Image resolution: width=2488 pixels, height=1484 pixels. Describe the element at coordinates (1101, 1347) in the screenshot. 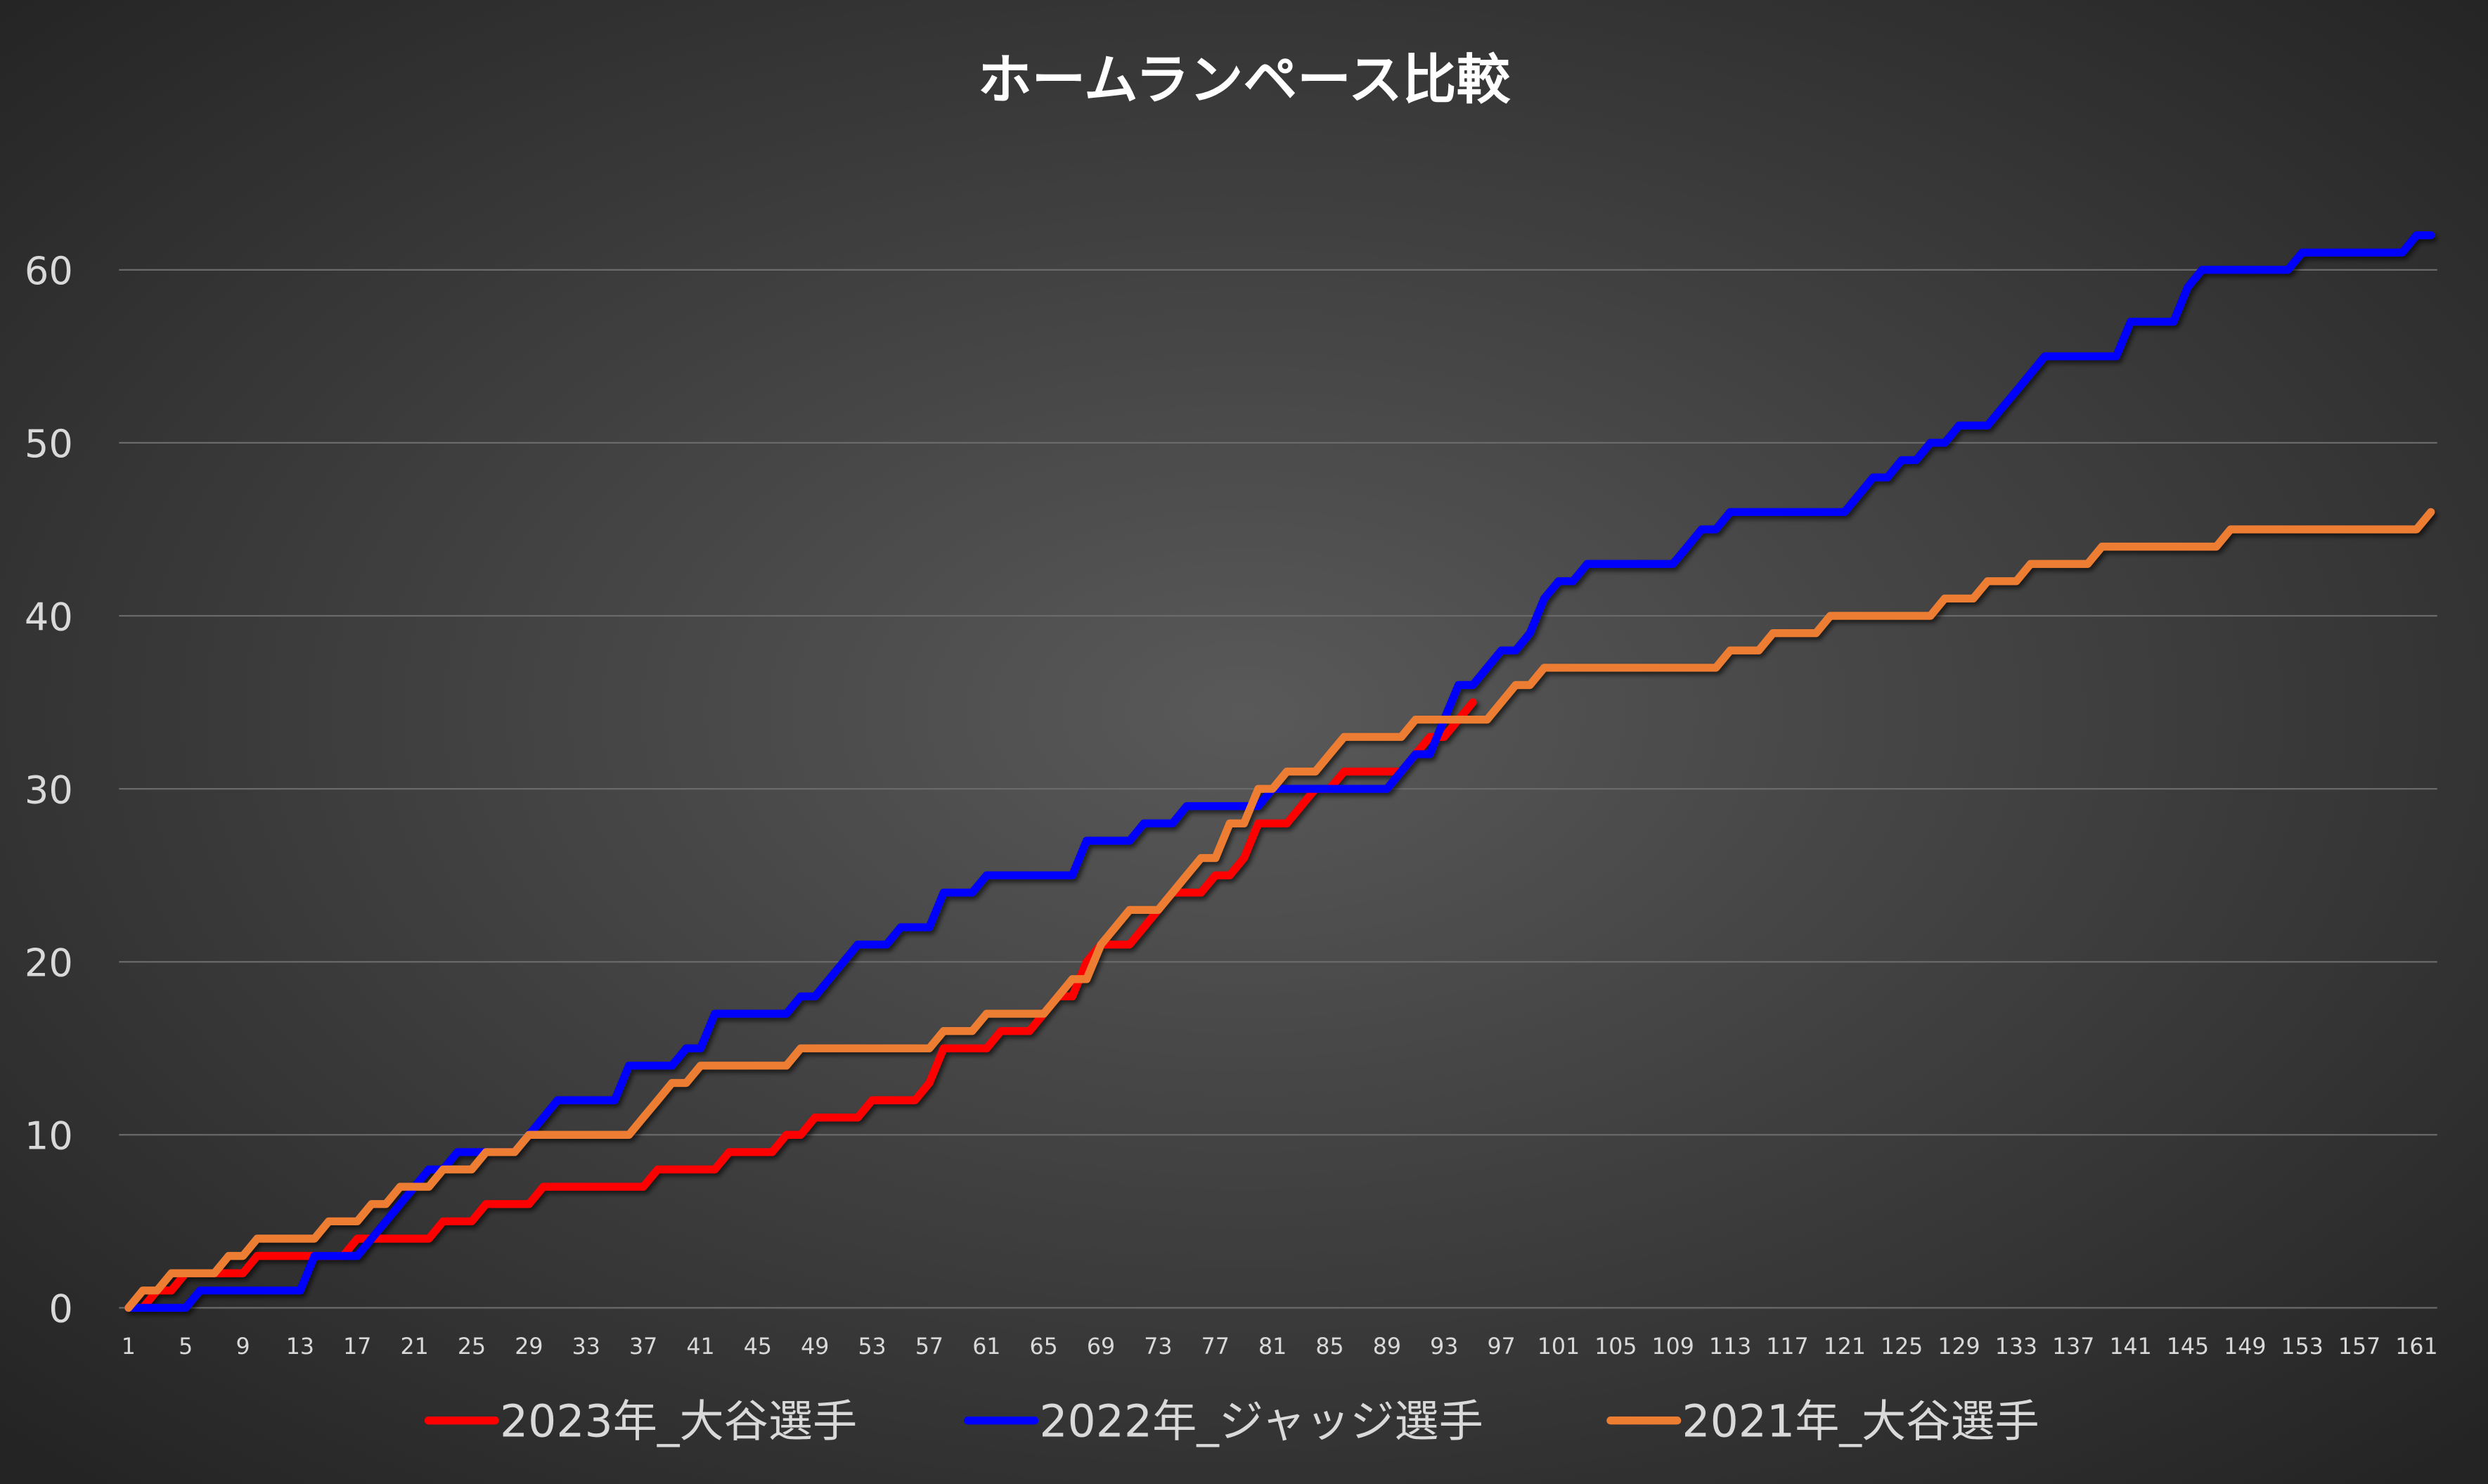

I see `x-tick-label: 69` at that location.